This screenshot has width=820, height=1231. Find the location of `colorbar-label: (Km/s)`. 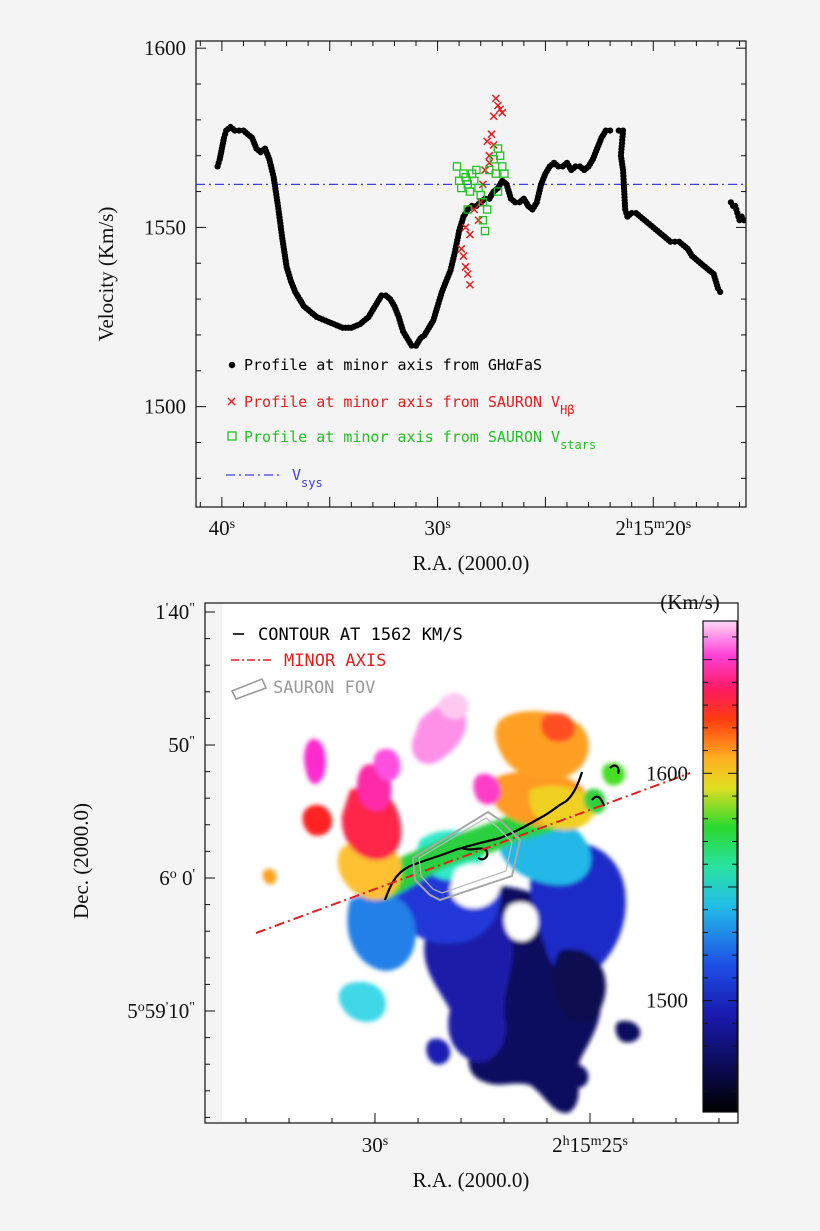

colorbar-label: (Km/s) is located at coordinates (690, 602).